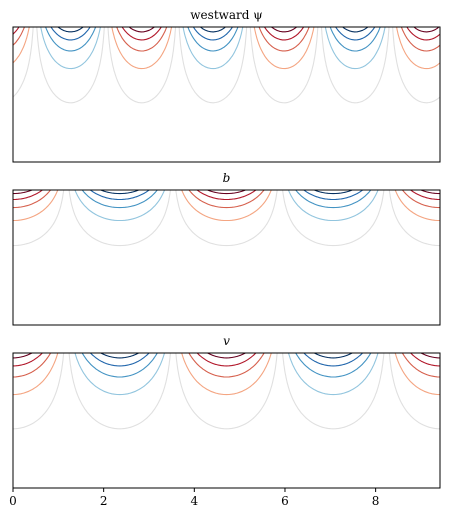 The height and width of the screenshot is (521, 449). I want to click on panel-title: v, so click(226, 341).